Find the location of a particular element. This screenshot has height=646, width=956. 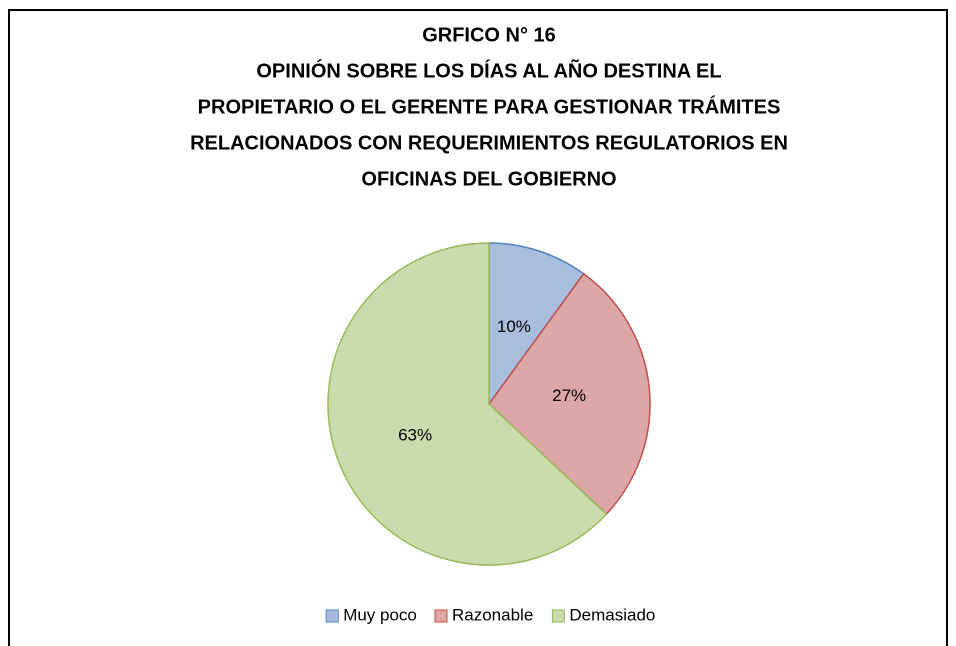

chart-title: GRFICO N° 16 is located at coordinates (489, 35).